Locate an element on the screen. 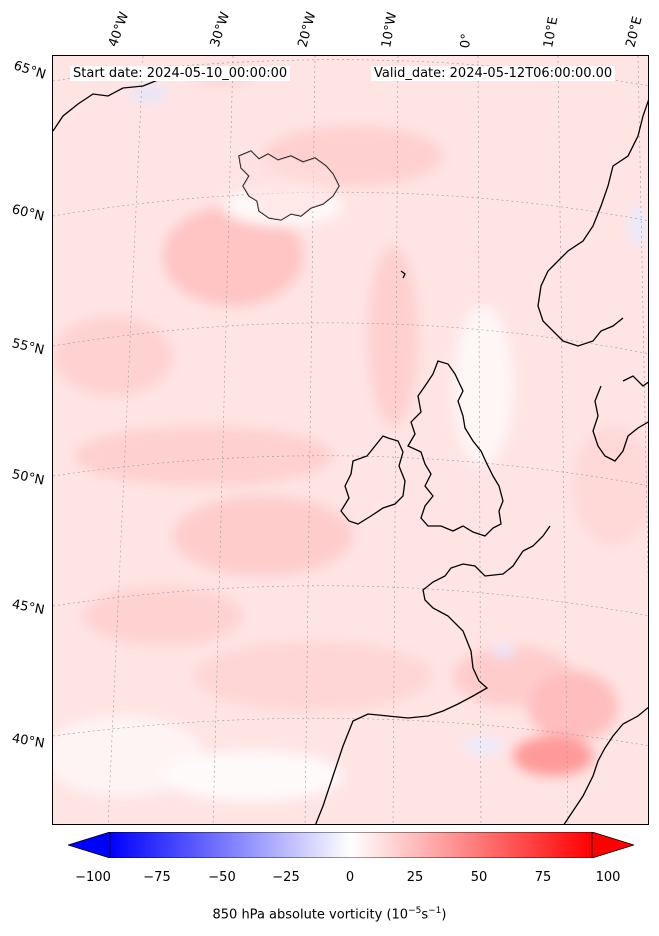  colorbar-tick: 0 is located at coordinates (350, 877).